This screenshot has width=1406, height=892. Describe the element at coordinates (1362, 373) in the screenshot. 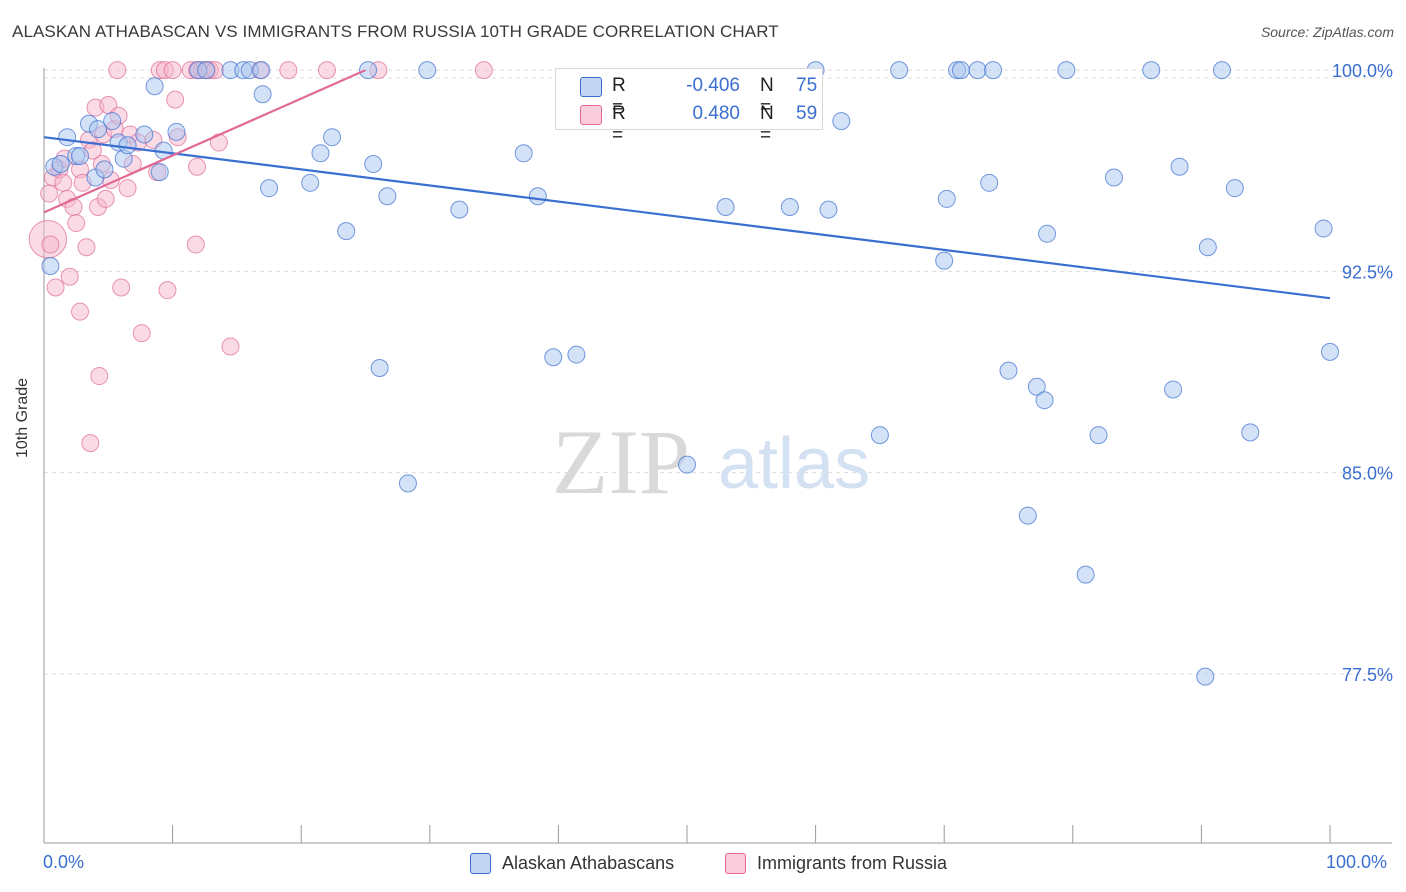

I see `y-tick-labels: 100.0% 92.5% 85.0% 77.5%` at that location.